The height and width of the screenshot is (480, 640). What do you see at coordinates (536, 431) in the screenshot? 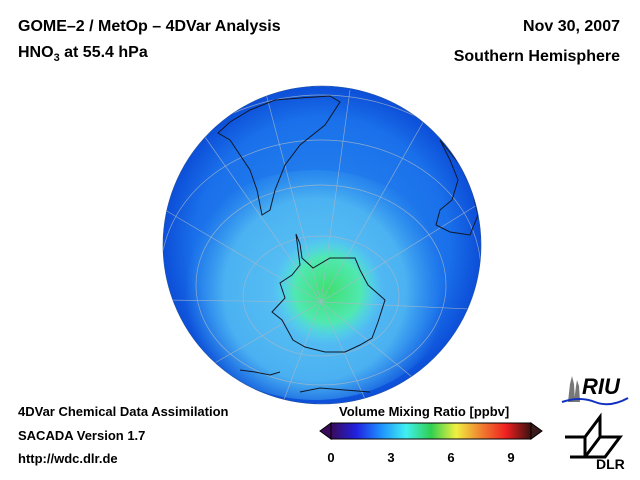
I see `colorbar-over-arrow` at bounding box center [536, 431].